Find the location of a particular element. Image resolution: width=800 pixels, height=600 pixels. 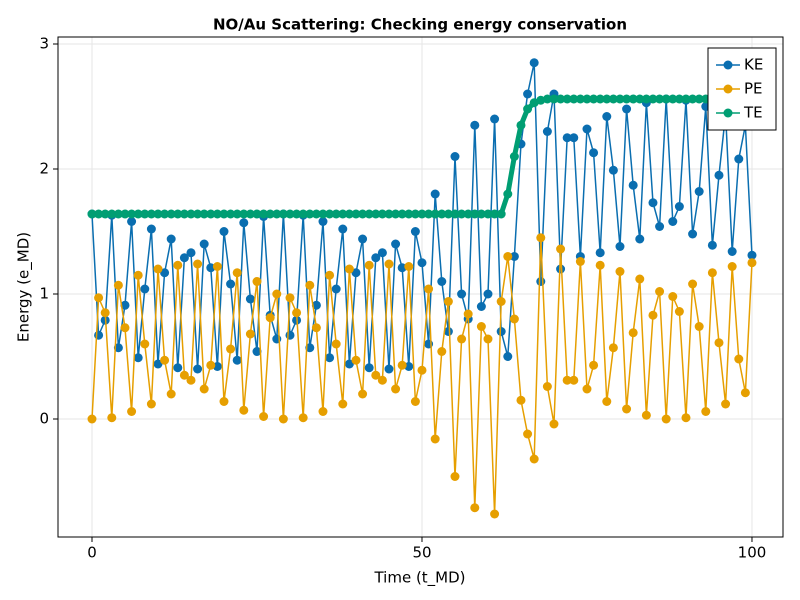

y-tick-label: 2 is located at coordinates (44, 169).